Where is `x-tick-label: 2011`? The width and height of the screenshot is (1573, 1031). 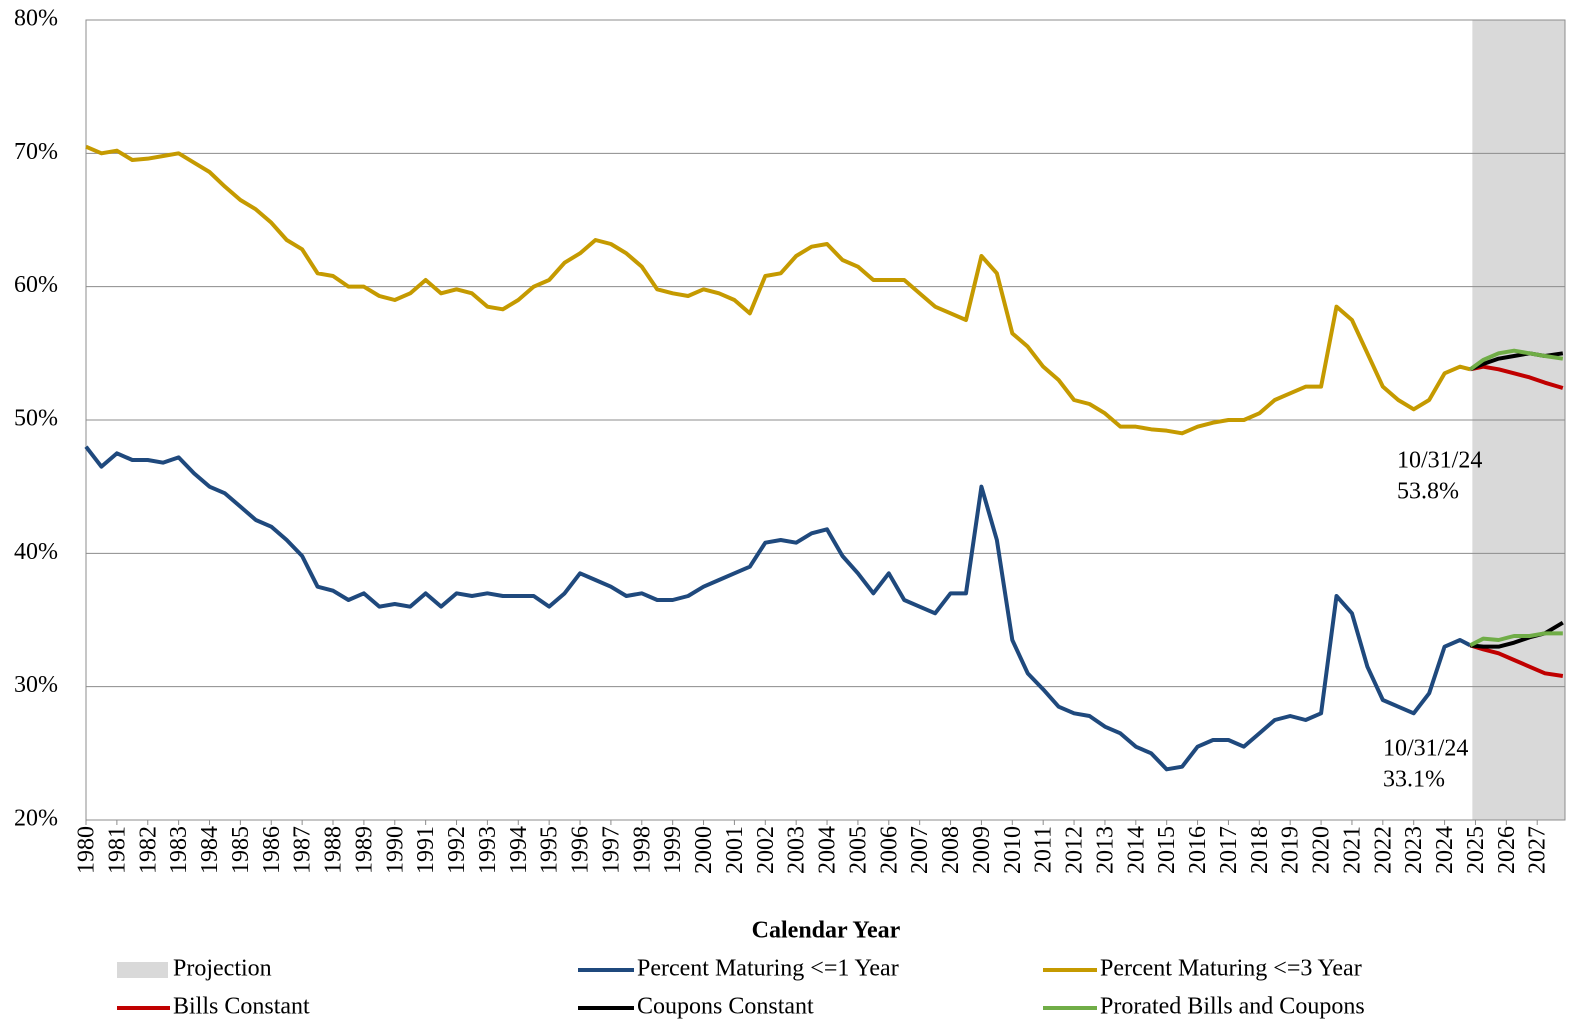 x-tick-label: 2011 is located at coordinates (1044, 849).